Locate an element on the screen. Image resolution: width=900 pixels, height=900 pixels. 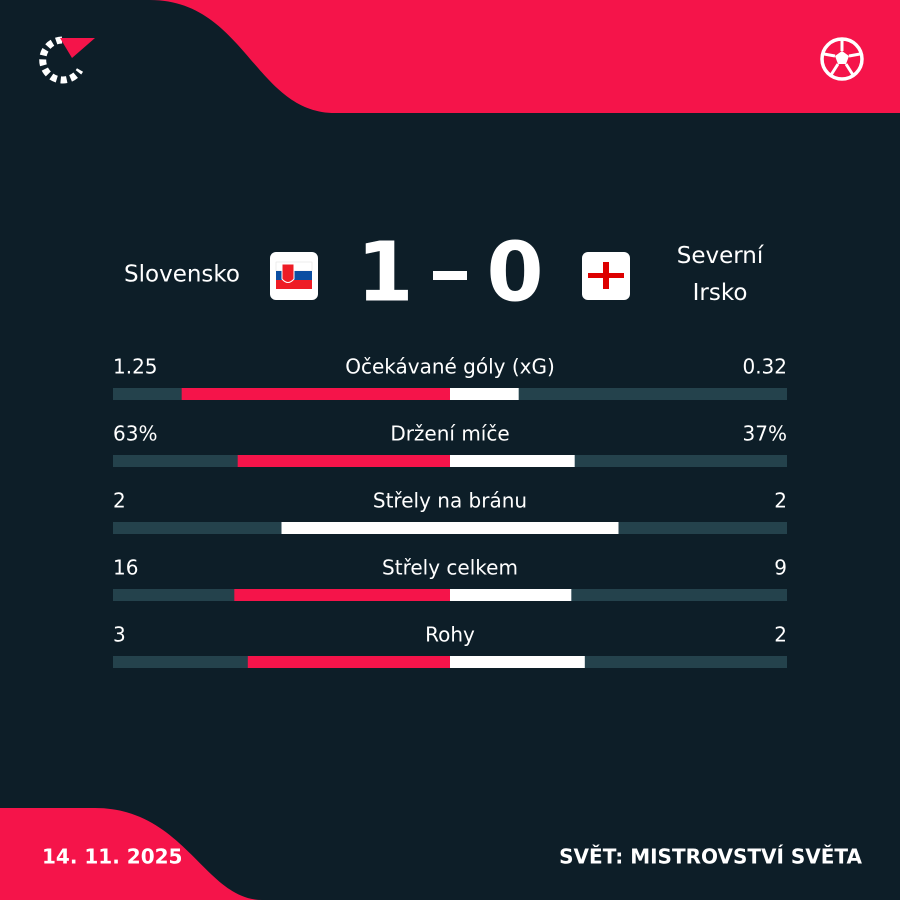
score-dash is located at coordinates (450, 275).